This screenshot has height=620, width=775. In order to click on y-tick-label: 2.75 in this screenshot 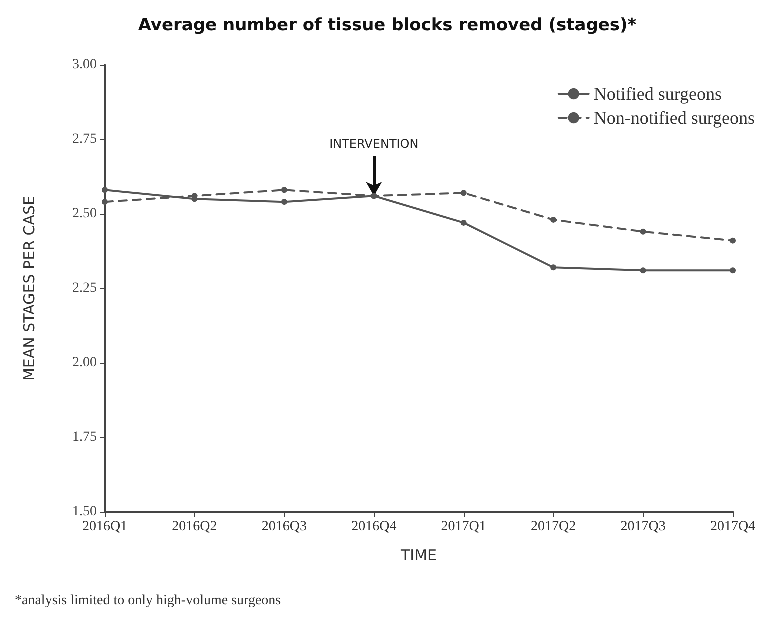, I will do `click(84, 139)`.